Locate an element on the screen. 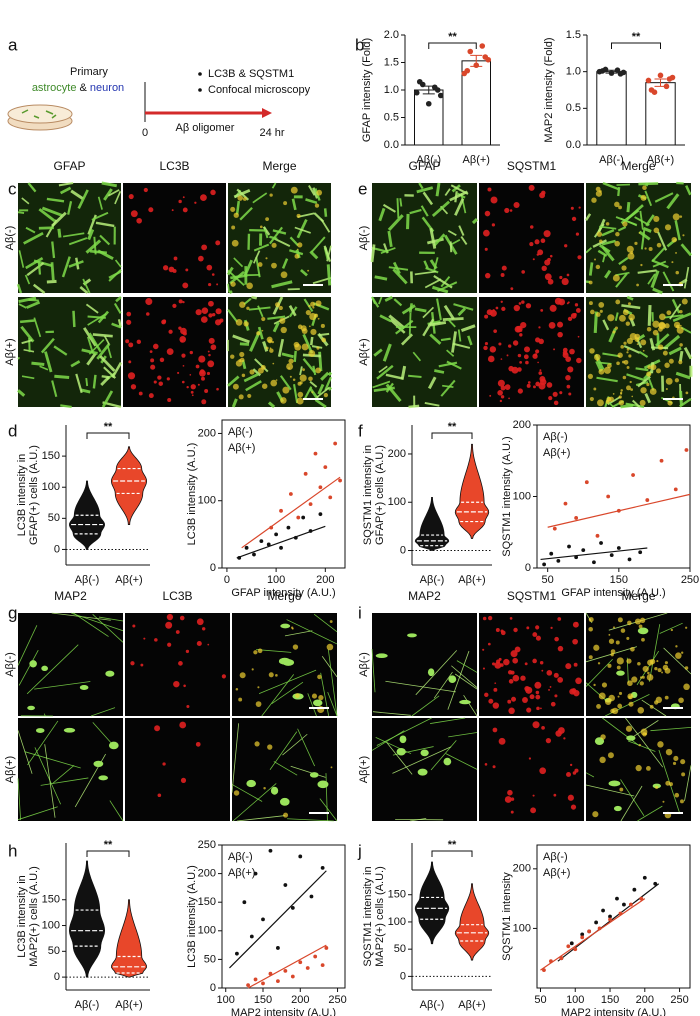 This screenshot has width=700, height=1016. legend-entry: Aβ(-) is located at coordinates (240, 432).